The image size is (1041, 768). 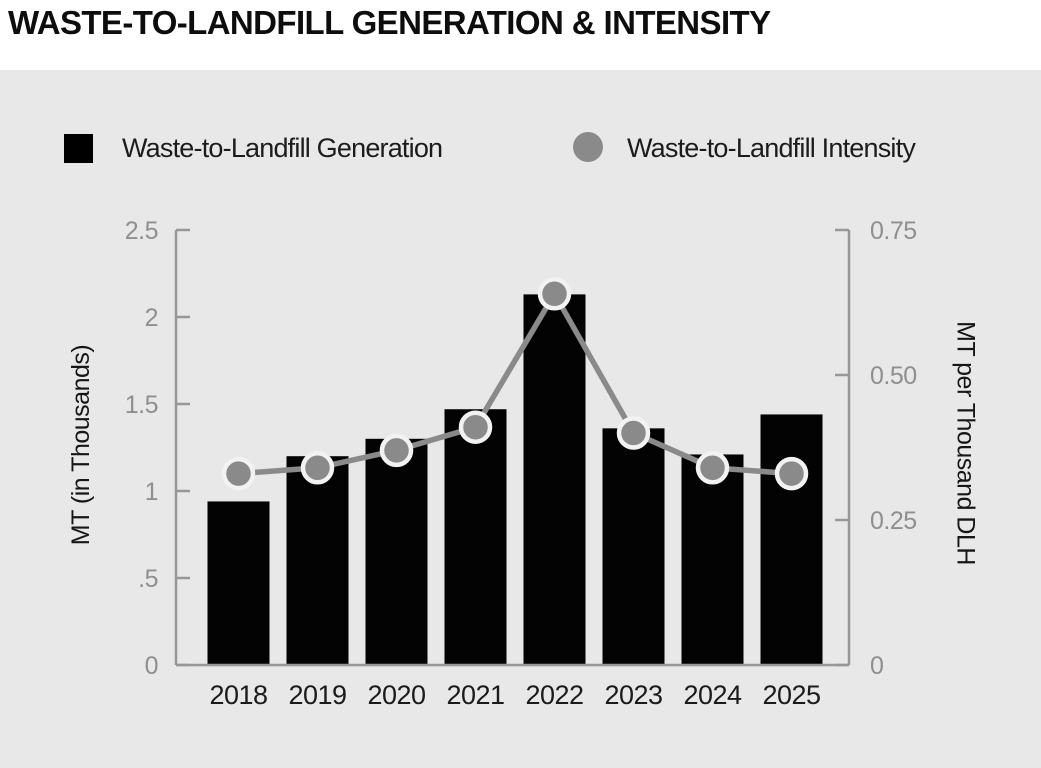 I want to click on left-axis-tick-label-0: 0, so click(x=151, y=666).